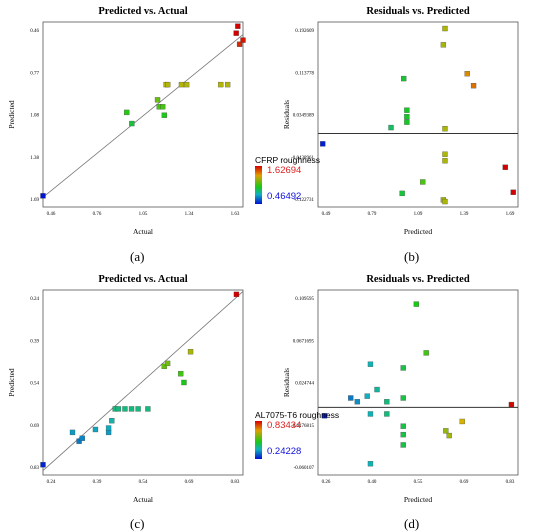  Describe the element at coordinates (235, 214) in the screenshot. I see `x-tick-label: 1.63` at that location.